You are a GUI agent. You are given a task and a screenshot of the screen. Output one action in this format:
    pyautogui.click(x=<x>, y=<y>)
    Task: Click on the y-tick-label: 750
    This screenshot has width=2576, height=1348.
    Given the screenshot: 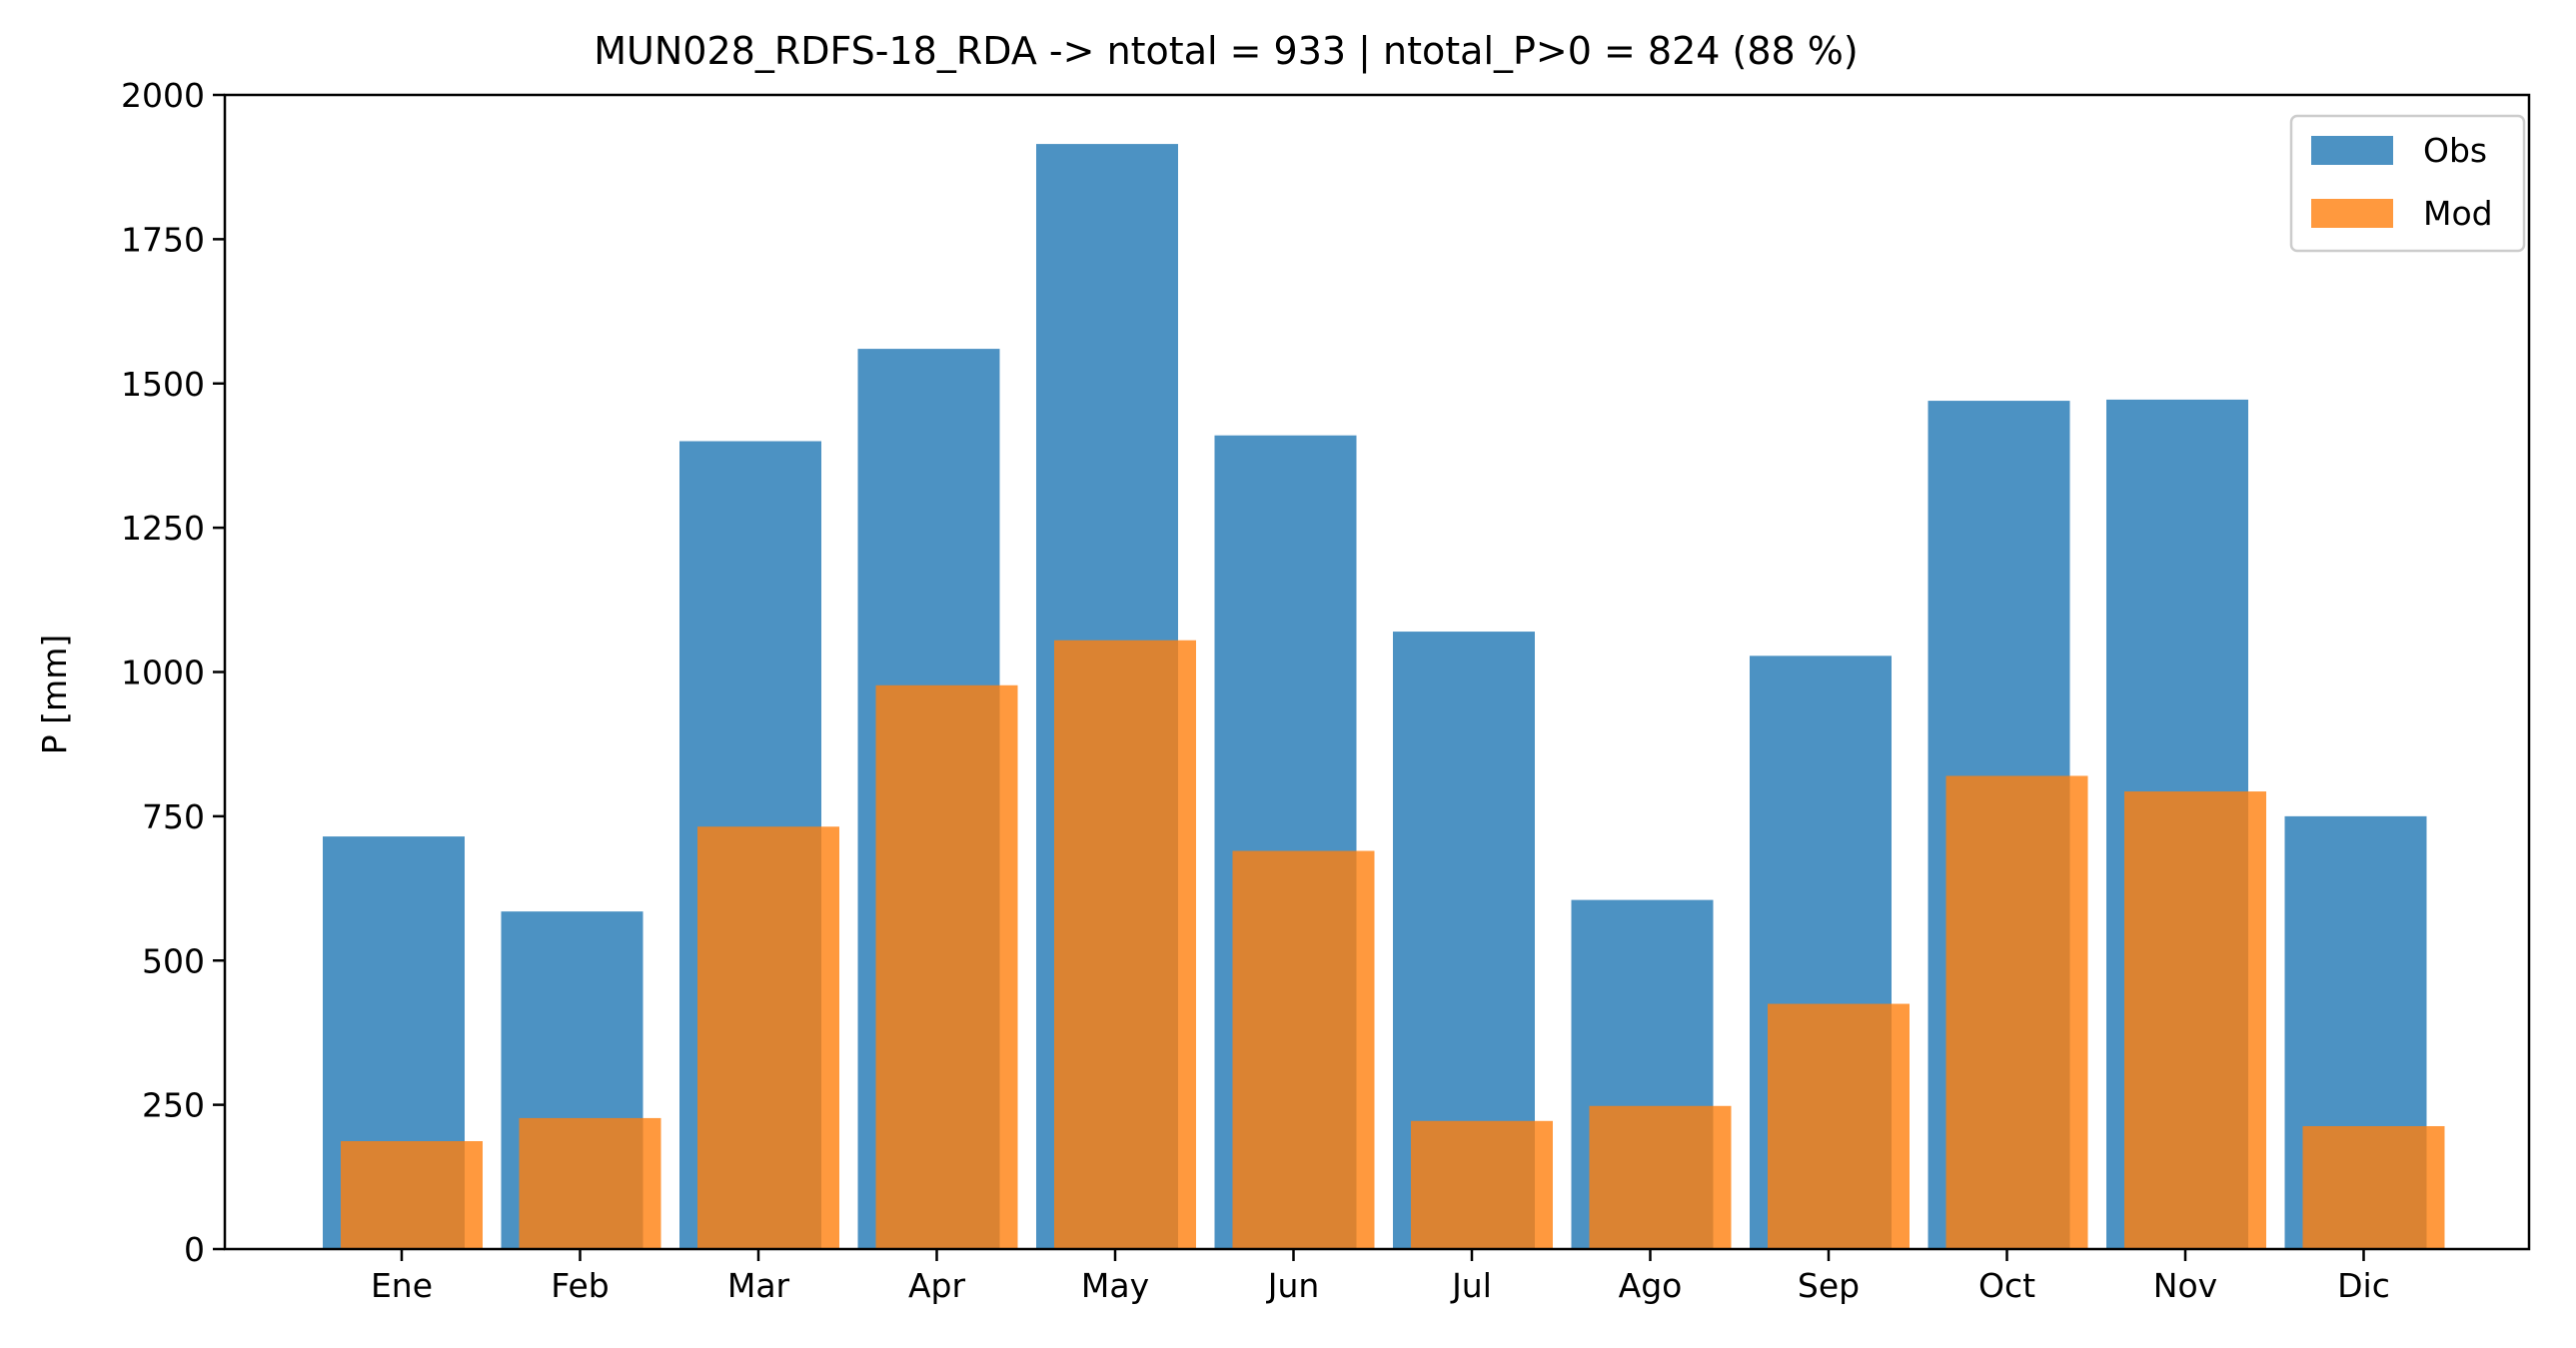 What is the action you would take?
    pyautogui.click(x=173, y=816)
    